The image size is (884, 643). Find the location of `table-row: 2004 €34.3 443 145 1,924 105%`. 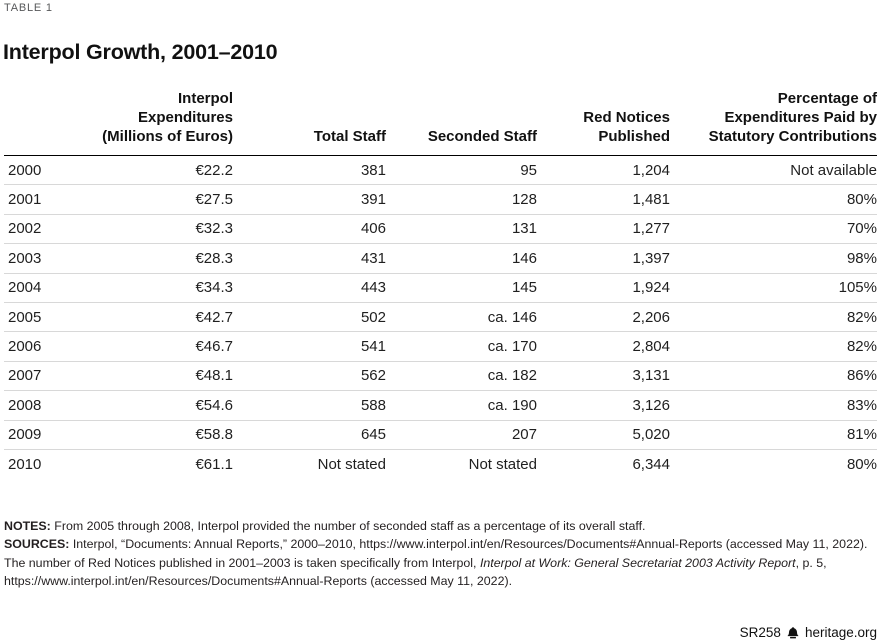

table-row: 2004 €34.3 443 145 1,924 105% is located at coordinates (440, 287).